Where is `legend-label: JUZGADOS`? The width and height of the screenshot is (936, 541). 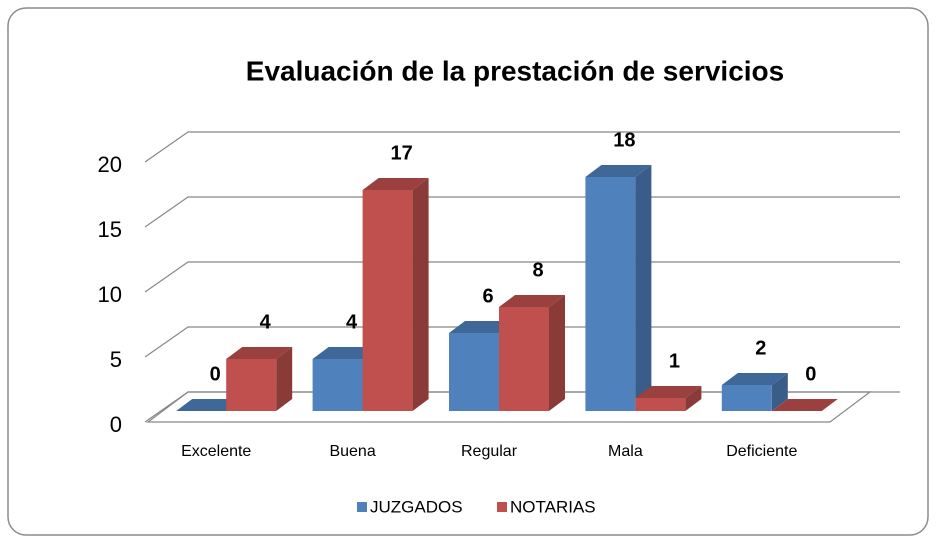
legend-label: JUZGADOS is located at coordinates (416, 506).